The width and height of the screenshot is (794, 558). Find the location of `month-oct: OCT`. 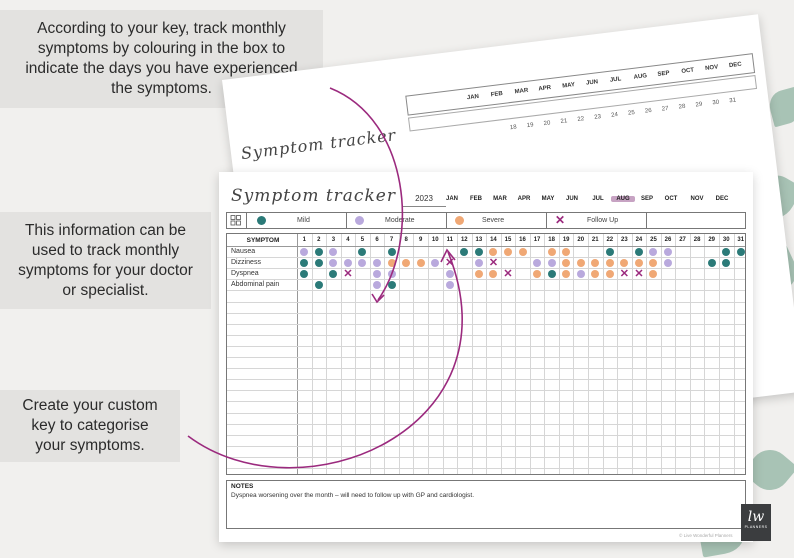

month-oct: OCT is located at coordinates (671, 199).